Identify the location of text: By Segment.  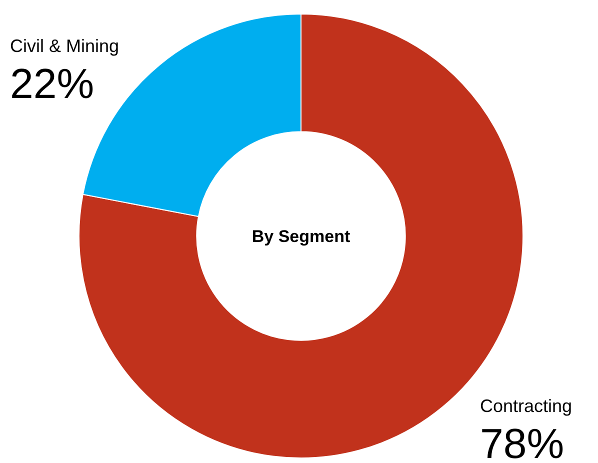
(301, 236).